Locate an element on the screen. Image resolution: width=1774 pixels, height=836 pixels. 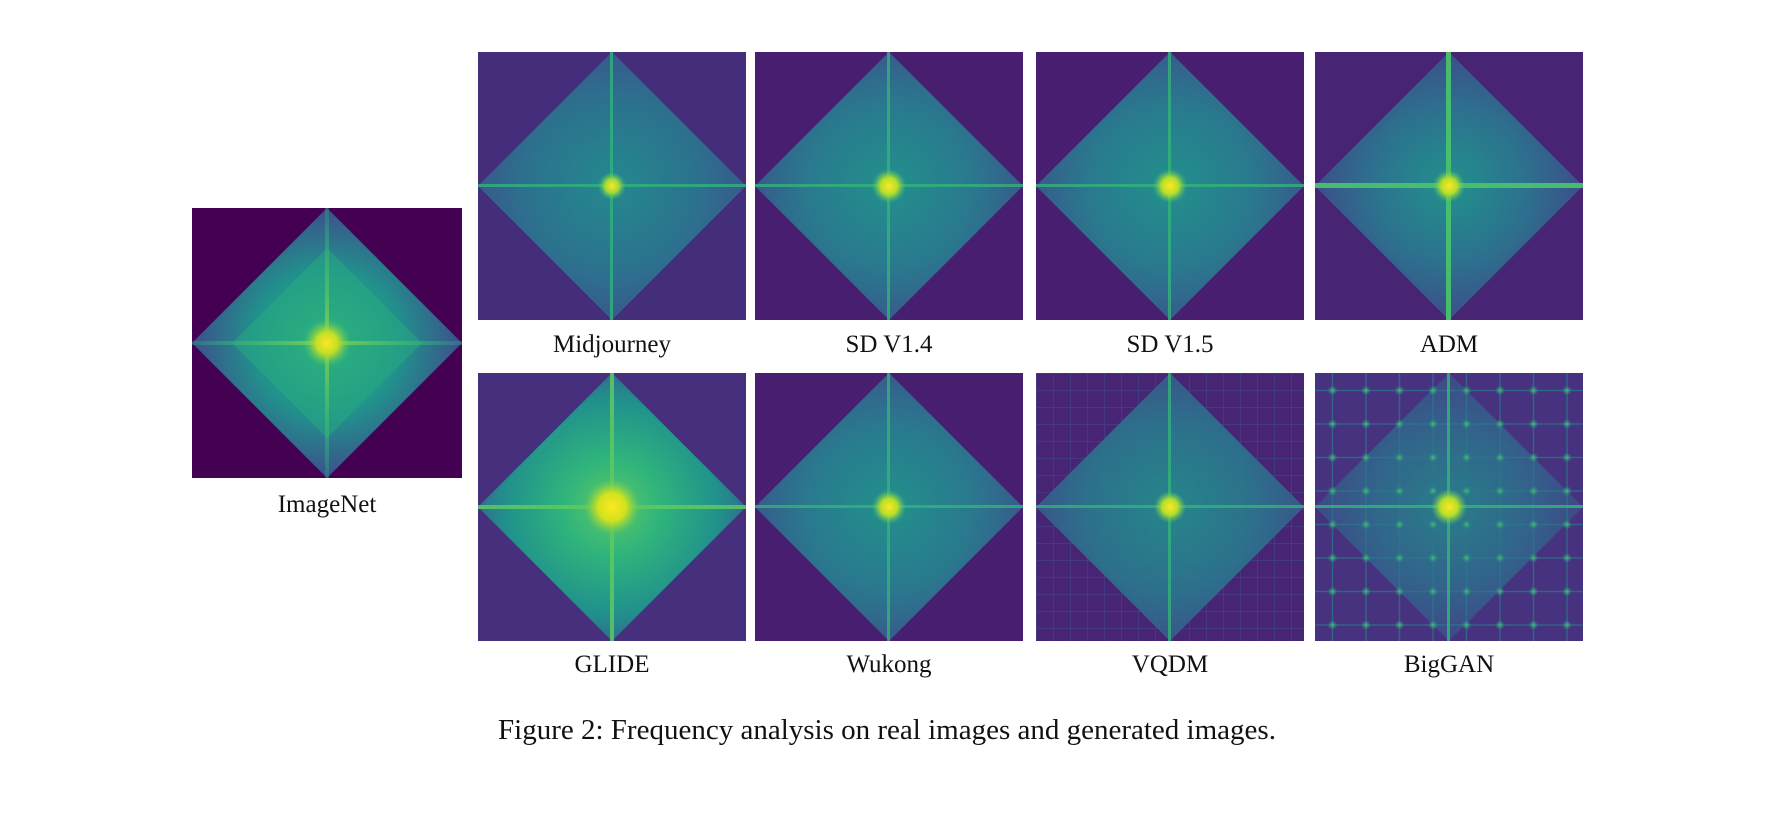
spectrum-image-adm is located at coordinates (1449, 186).